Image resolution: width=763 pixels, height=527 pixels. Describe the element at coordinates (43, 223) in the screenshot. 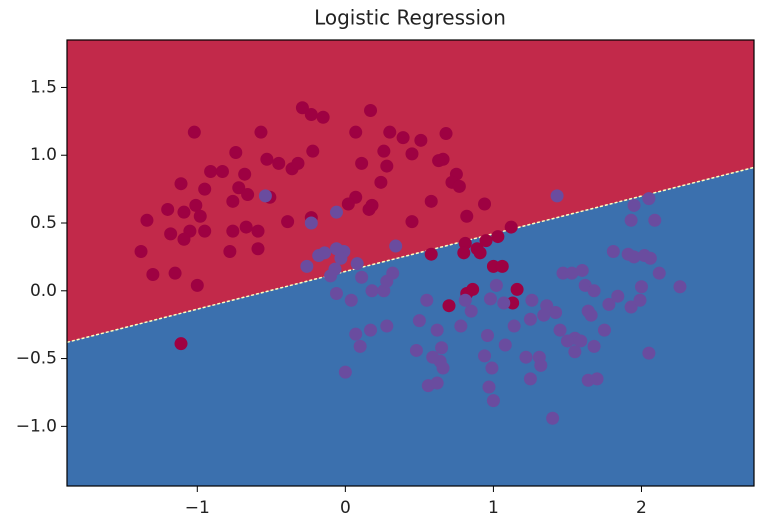

I see `y-tick-label: 0.5` at that location.